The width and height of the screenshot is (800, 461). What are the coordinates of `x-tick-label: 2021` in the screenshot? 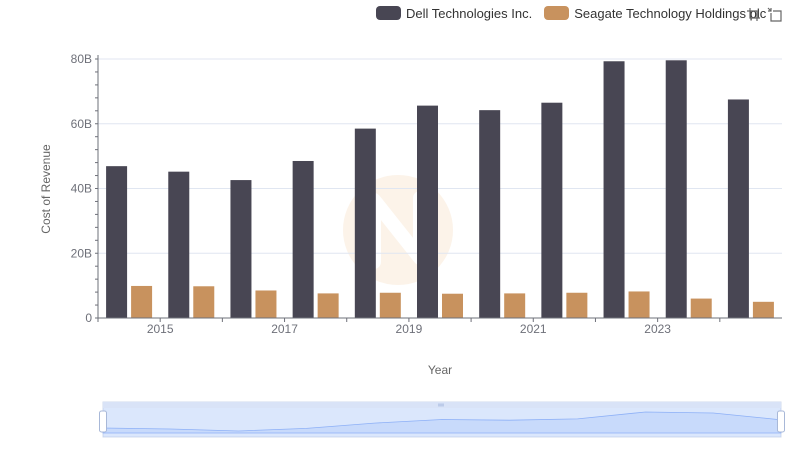 It's located at (533, 329).